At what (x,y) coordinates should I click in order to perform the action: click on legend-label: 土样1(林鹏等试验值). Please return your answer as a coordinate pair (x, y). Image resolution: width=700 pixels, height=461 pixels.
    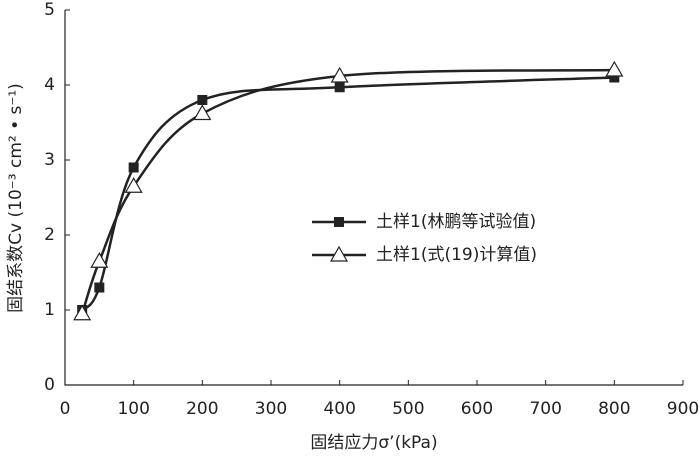
    Looking at the image, I should click on (456, 222).